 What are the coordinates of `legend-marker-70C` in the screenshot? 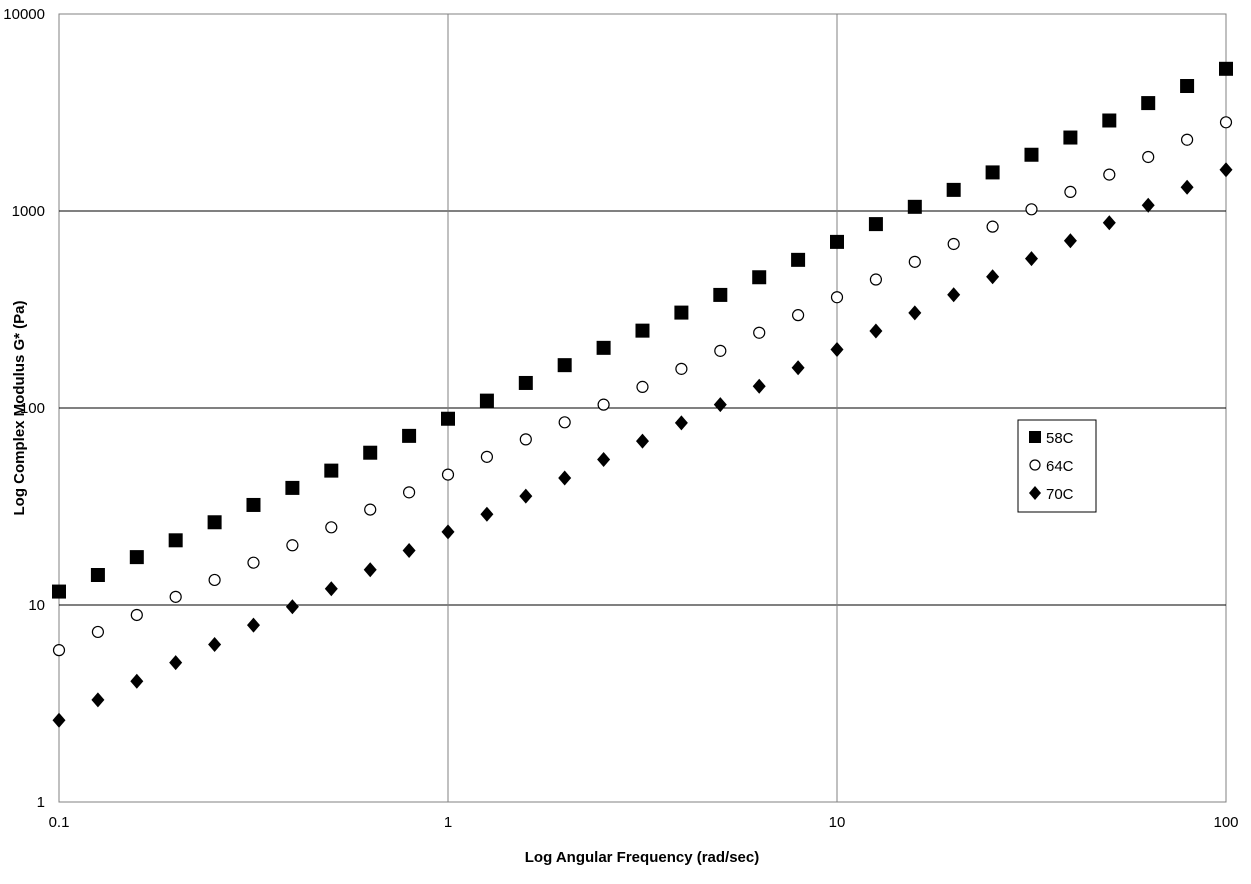 It's located at (1035, 493).